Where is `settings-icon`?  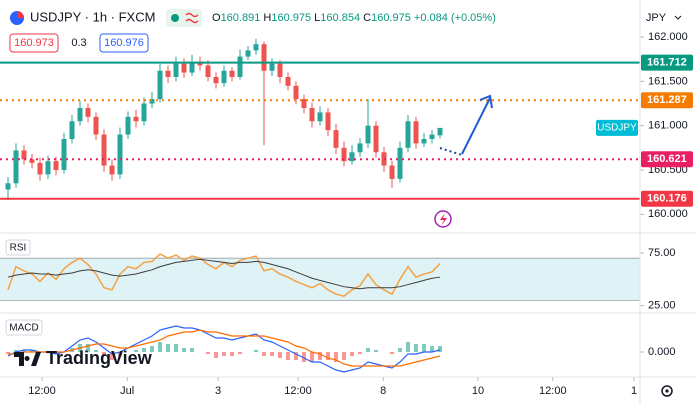 settings-icon is located at coordinates (667, 391).